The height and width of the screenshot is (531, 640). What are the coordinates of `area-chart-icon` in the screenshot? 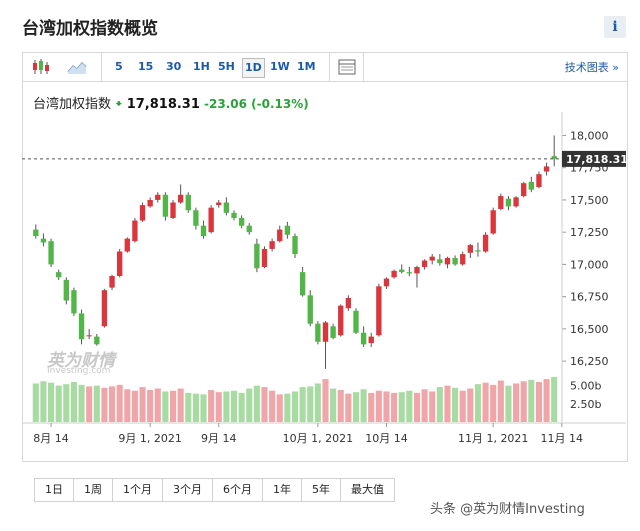 It's located at (77, 67).